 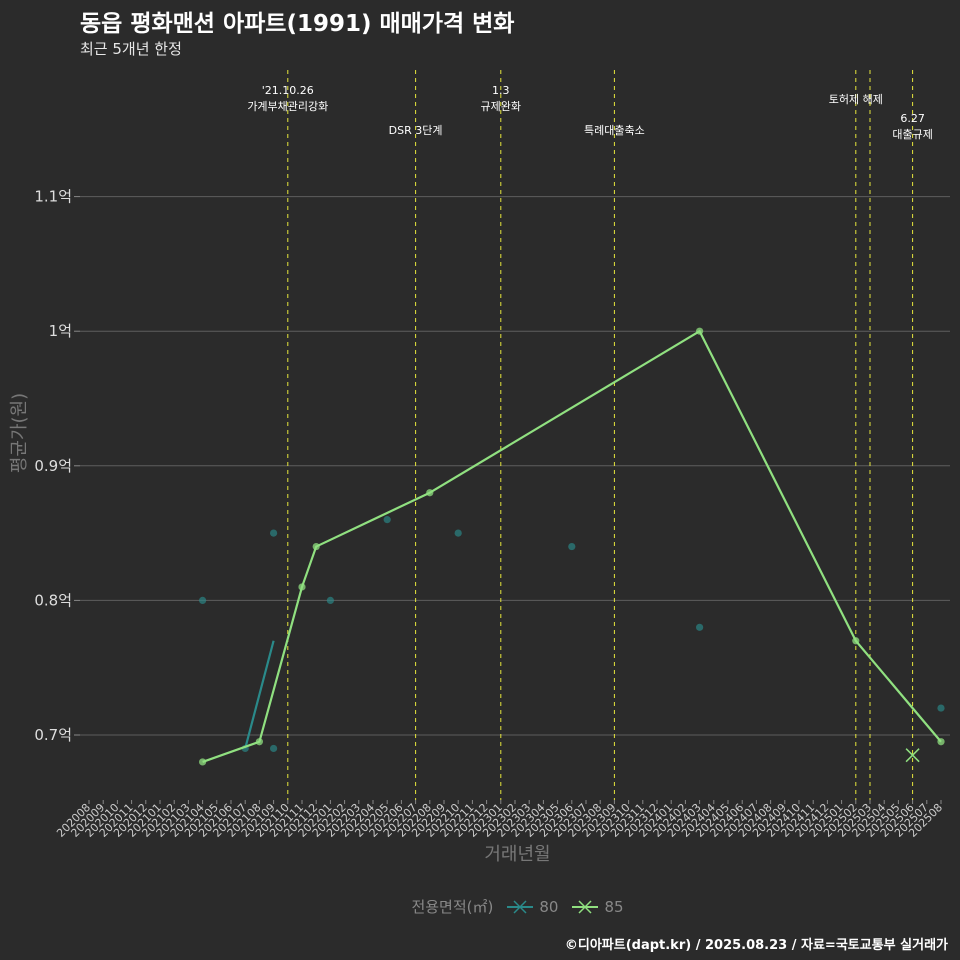 What do you see at coordinates (288, 90) in the screenshot?
I see `event-label: '21.10.26` at bounding box center [288, 90].